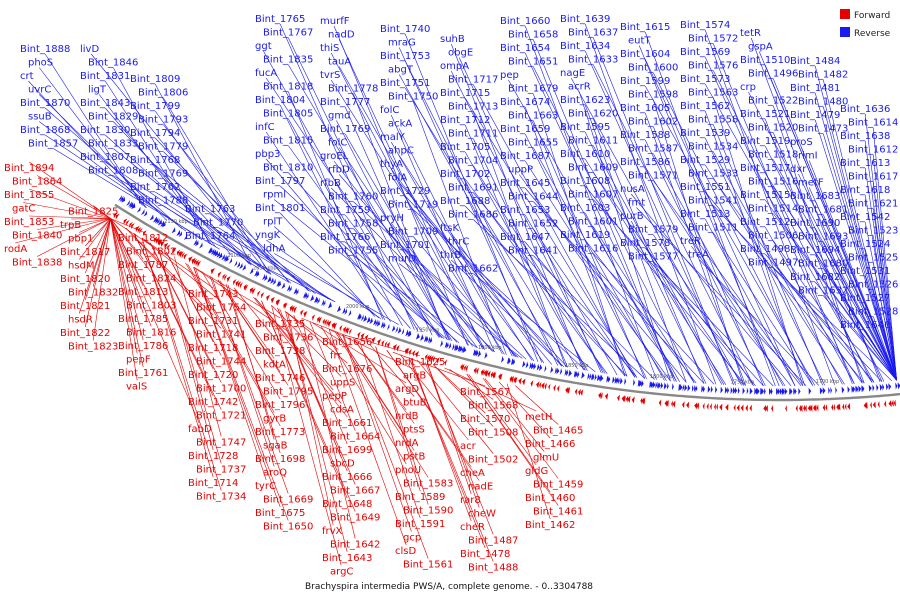 The width and height of the screenshot is (900, 600). I want to click on forward-gene-label: hsdM, so click(81, 266).